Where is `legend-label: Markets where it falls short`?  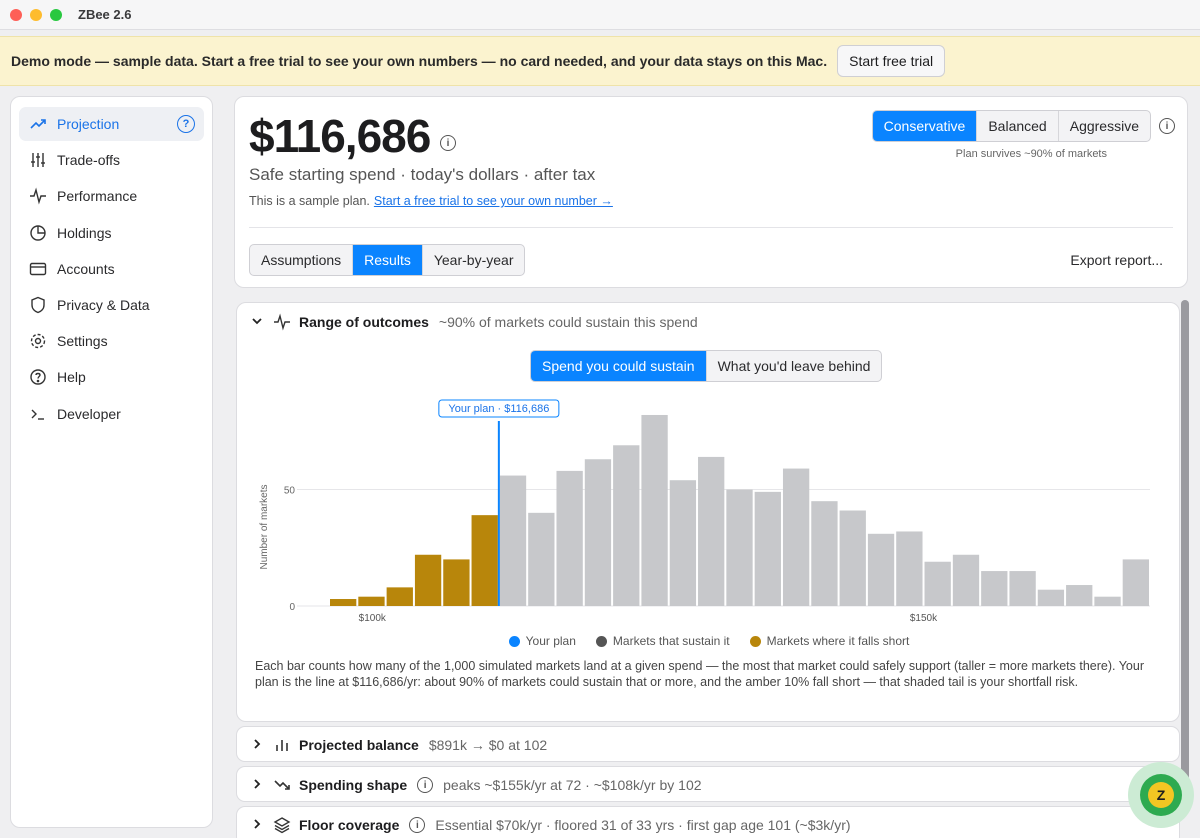 legend-label: Markets where it falls short is located at coordinates (838, 641).